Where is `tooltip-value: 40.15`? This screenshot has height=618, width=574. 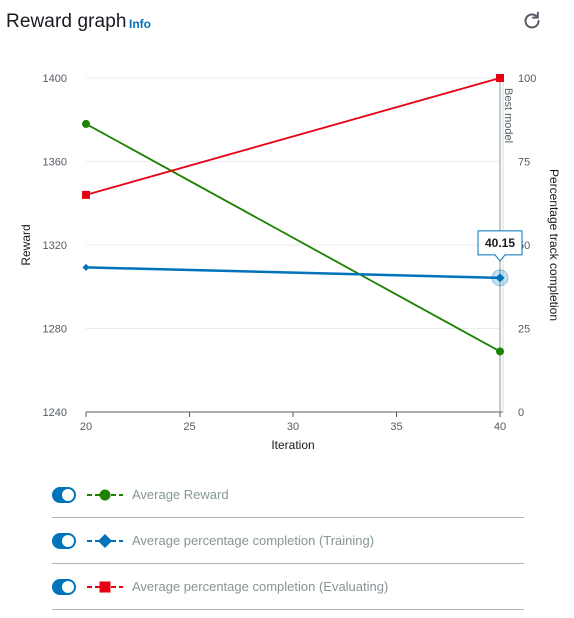 tooltip-value: 40.15 is located at coordinates (500, 243).